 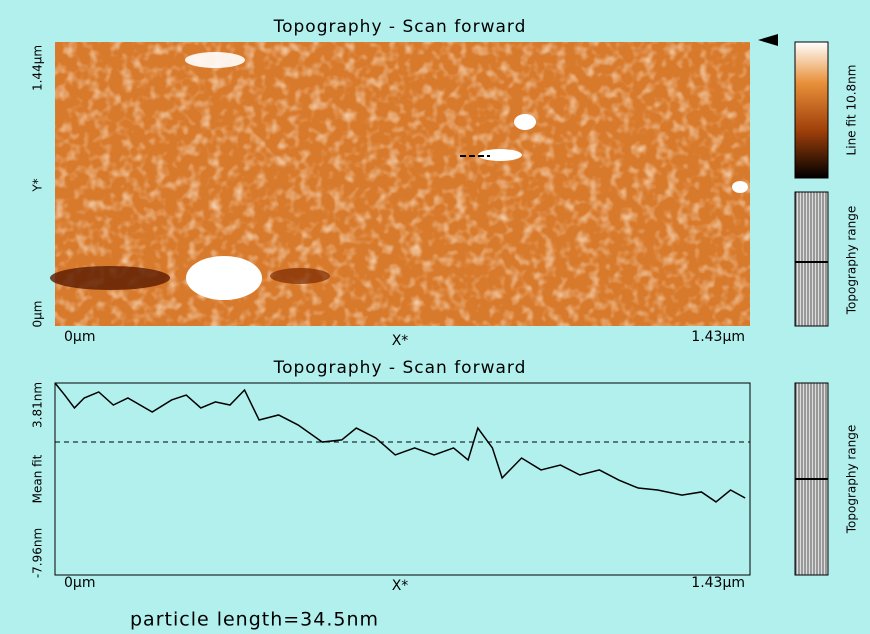 I want to click on marker, so click(x=768, y=40).